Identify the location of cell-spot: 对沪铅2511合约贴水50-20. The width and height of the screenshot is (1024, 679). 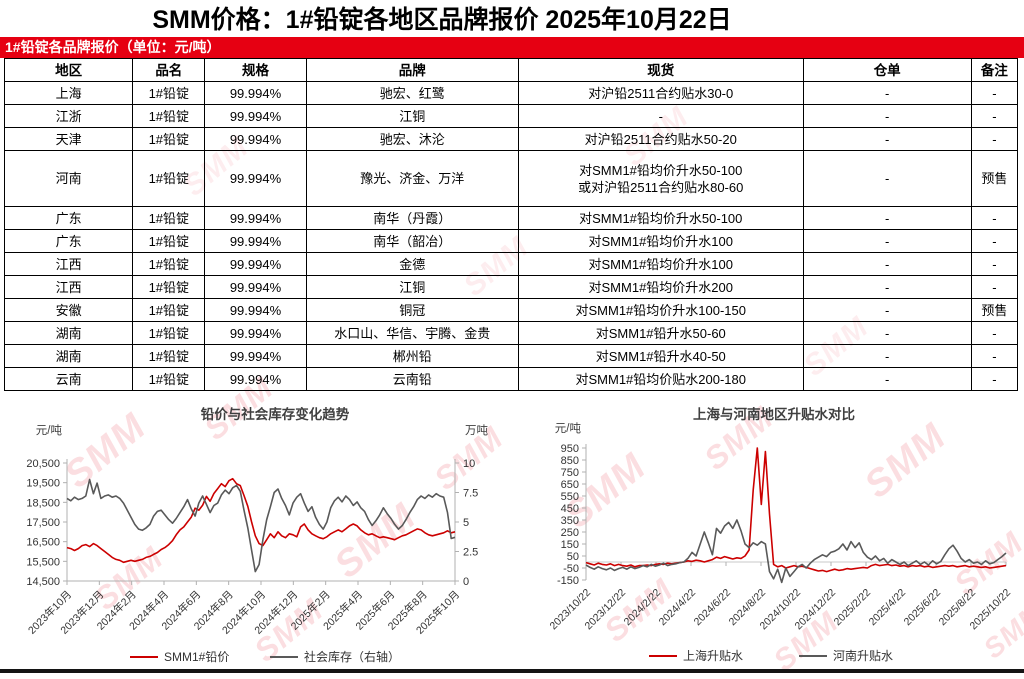
(660, 139).